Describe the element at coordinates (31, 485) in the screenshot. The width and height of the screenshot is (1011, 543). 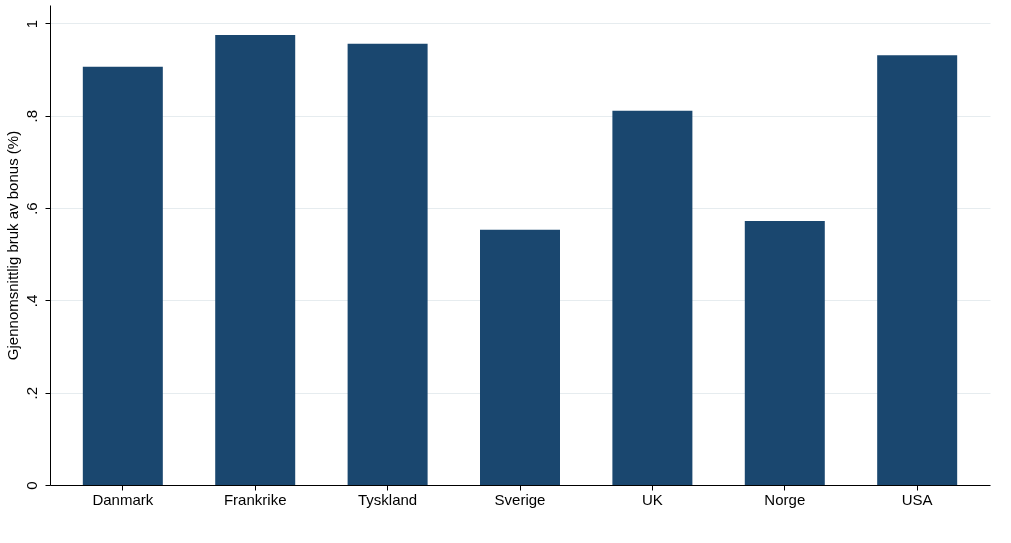
I see `y-tick-label: 0` at that location.